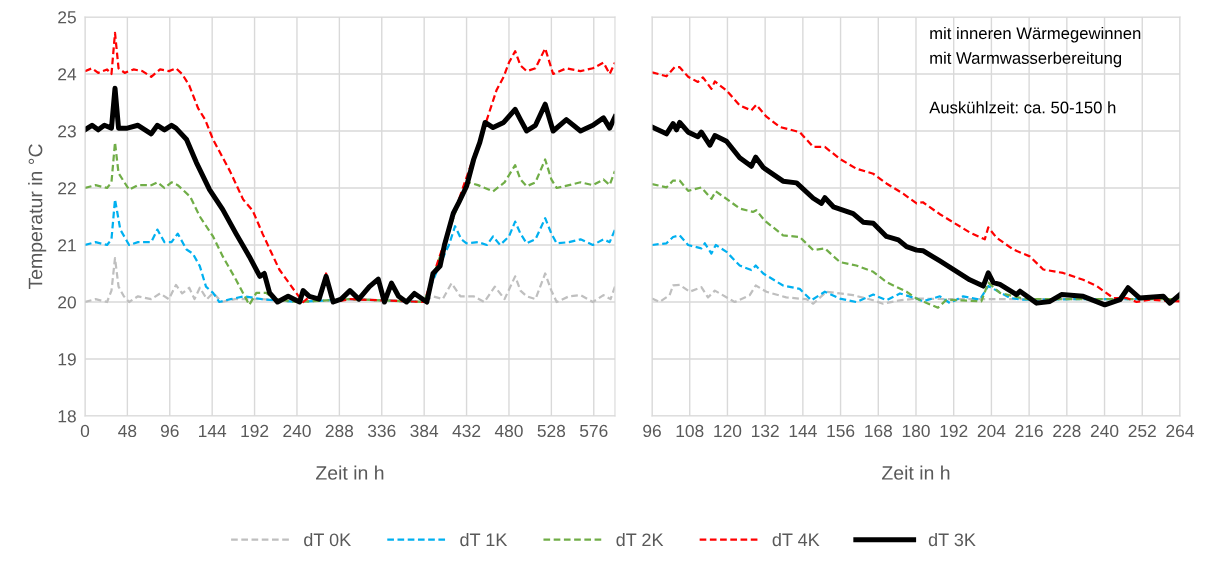 This screenshot has width=1207, height=566. Describe the element at coordinates (728, 431) in the screenshot. I see `x-tick-label: 120` at that location.